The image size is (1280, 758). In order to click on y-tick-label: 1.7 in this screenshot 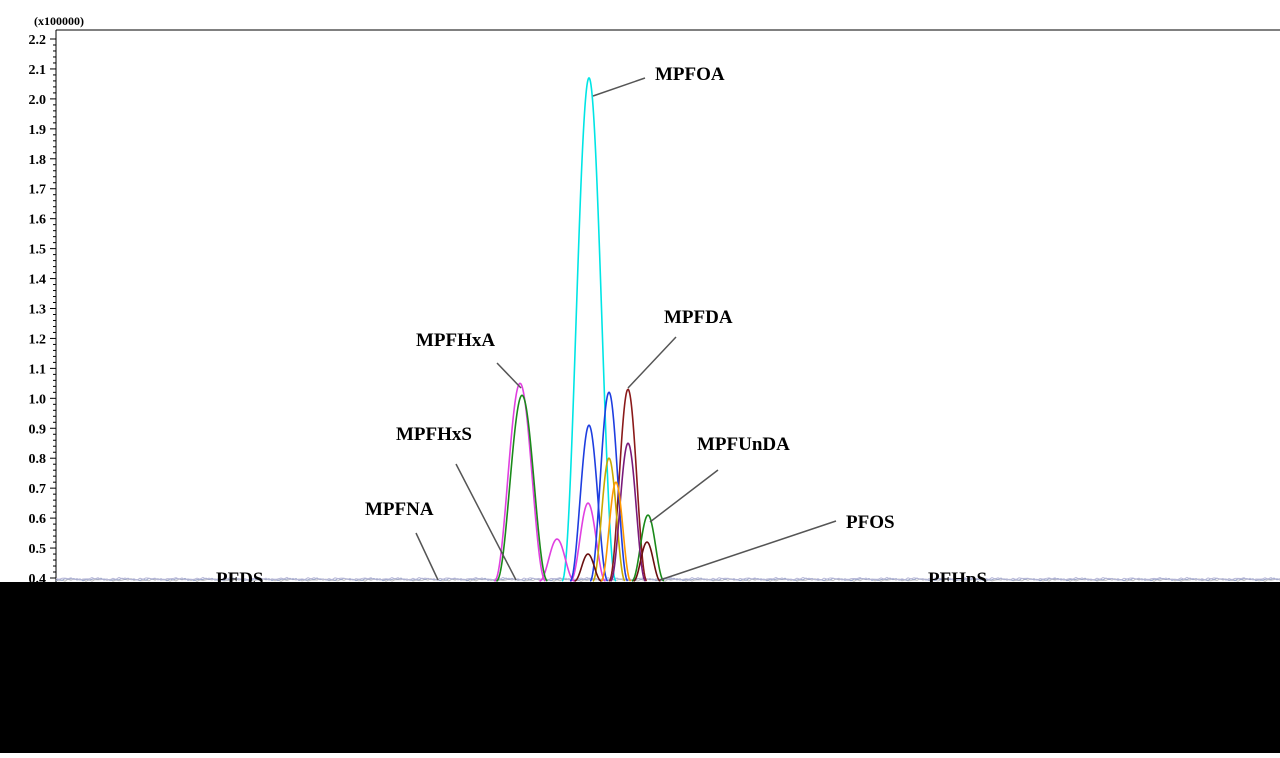, I will do `click(38, 190)`.